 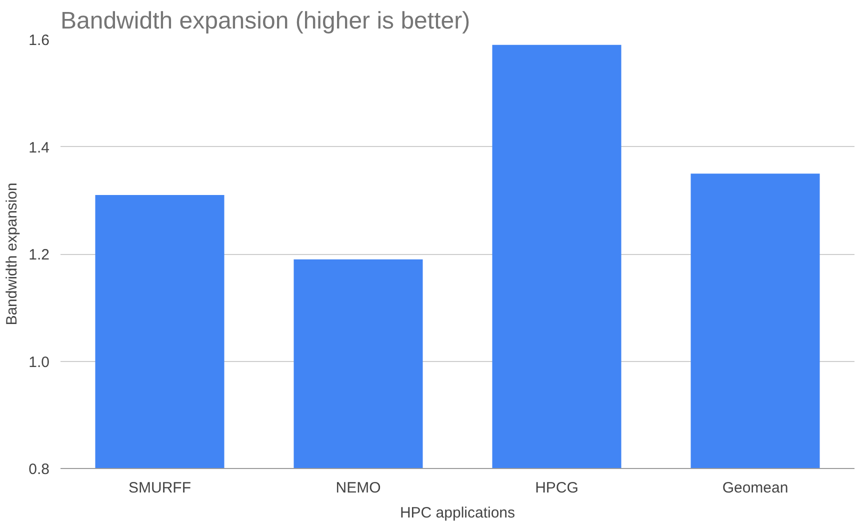 What do you see at coordinates (755, 488) in the screenshot?
I see `x-tick-label: Geomean` at bounding box center [755, 488].